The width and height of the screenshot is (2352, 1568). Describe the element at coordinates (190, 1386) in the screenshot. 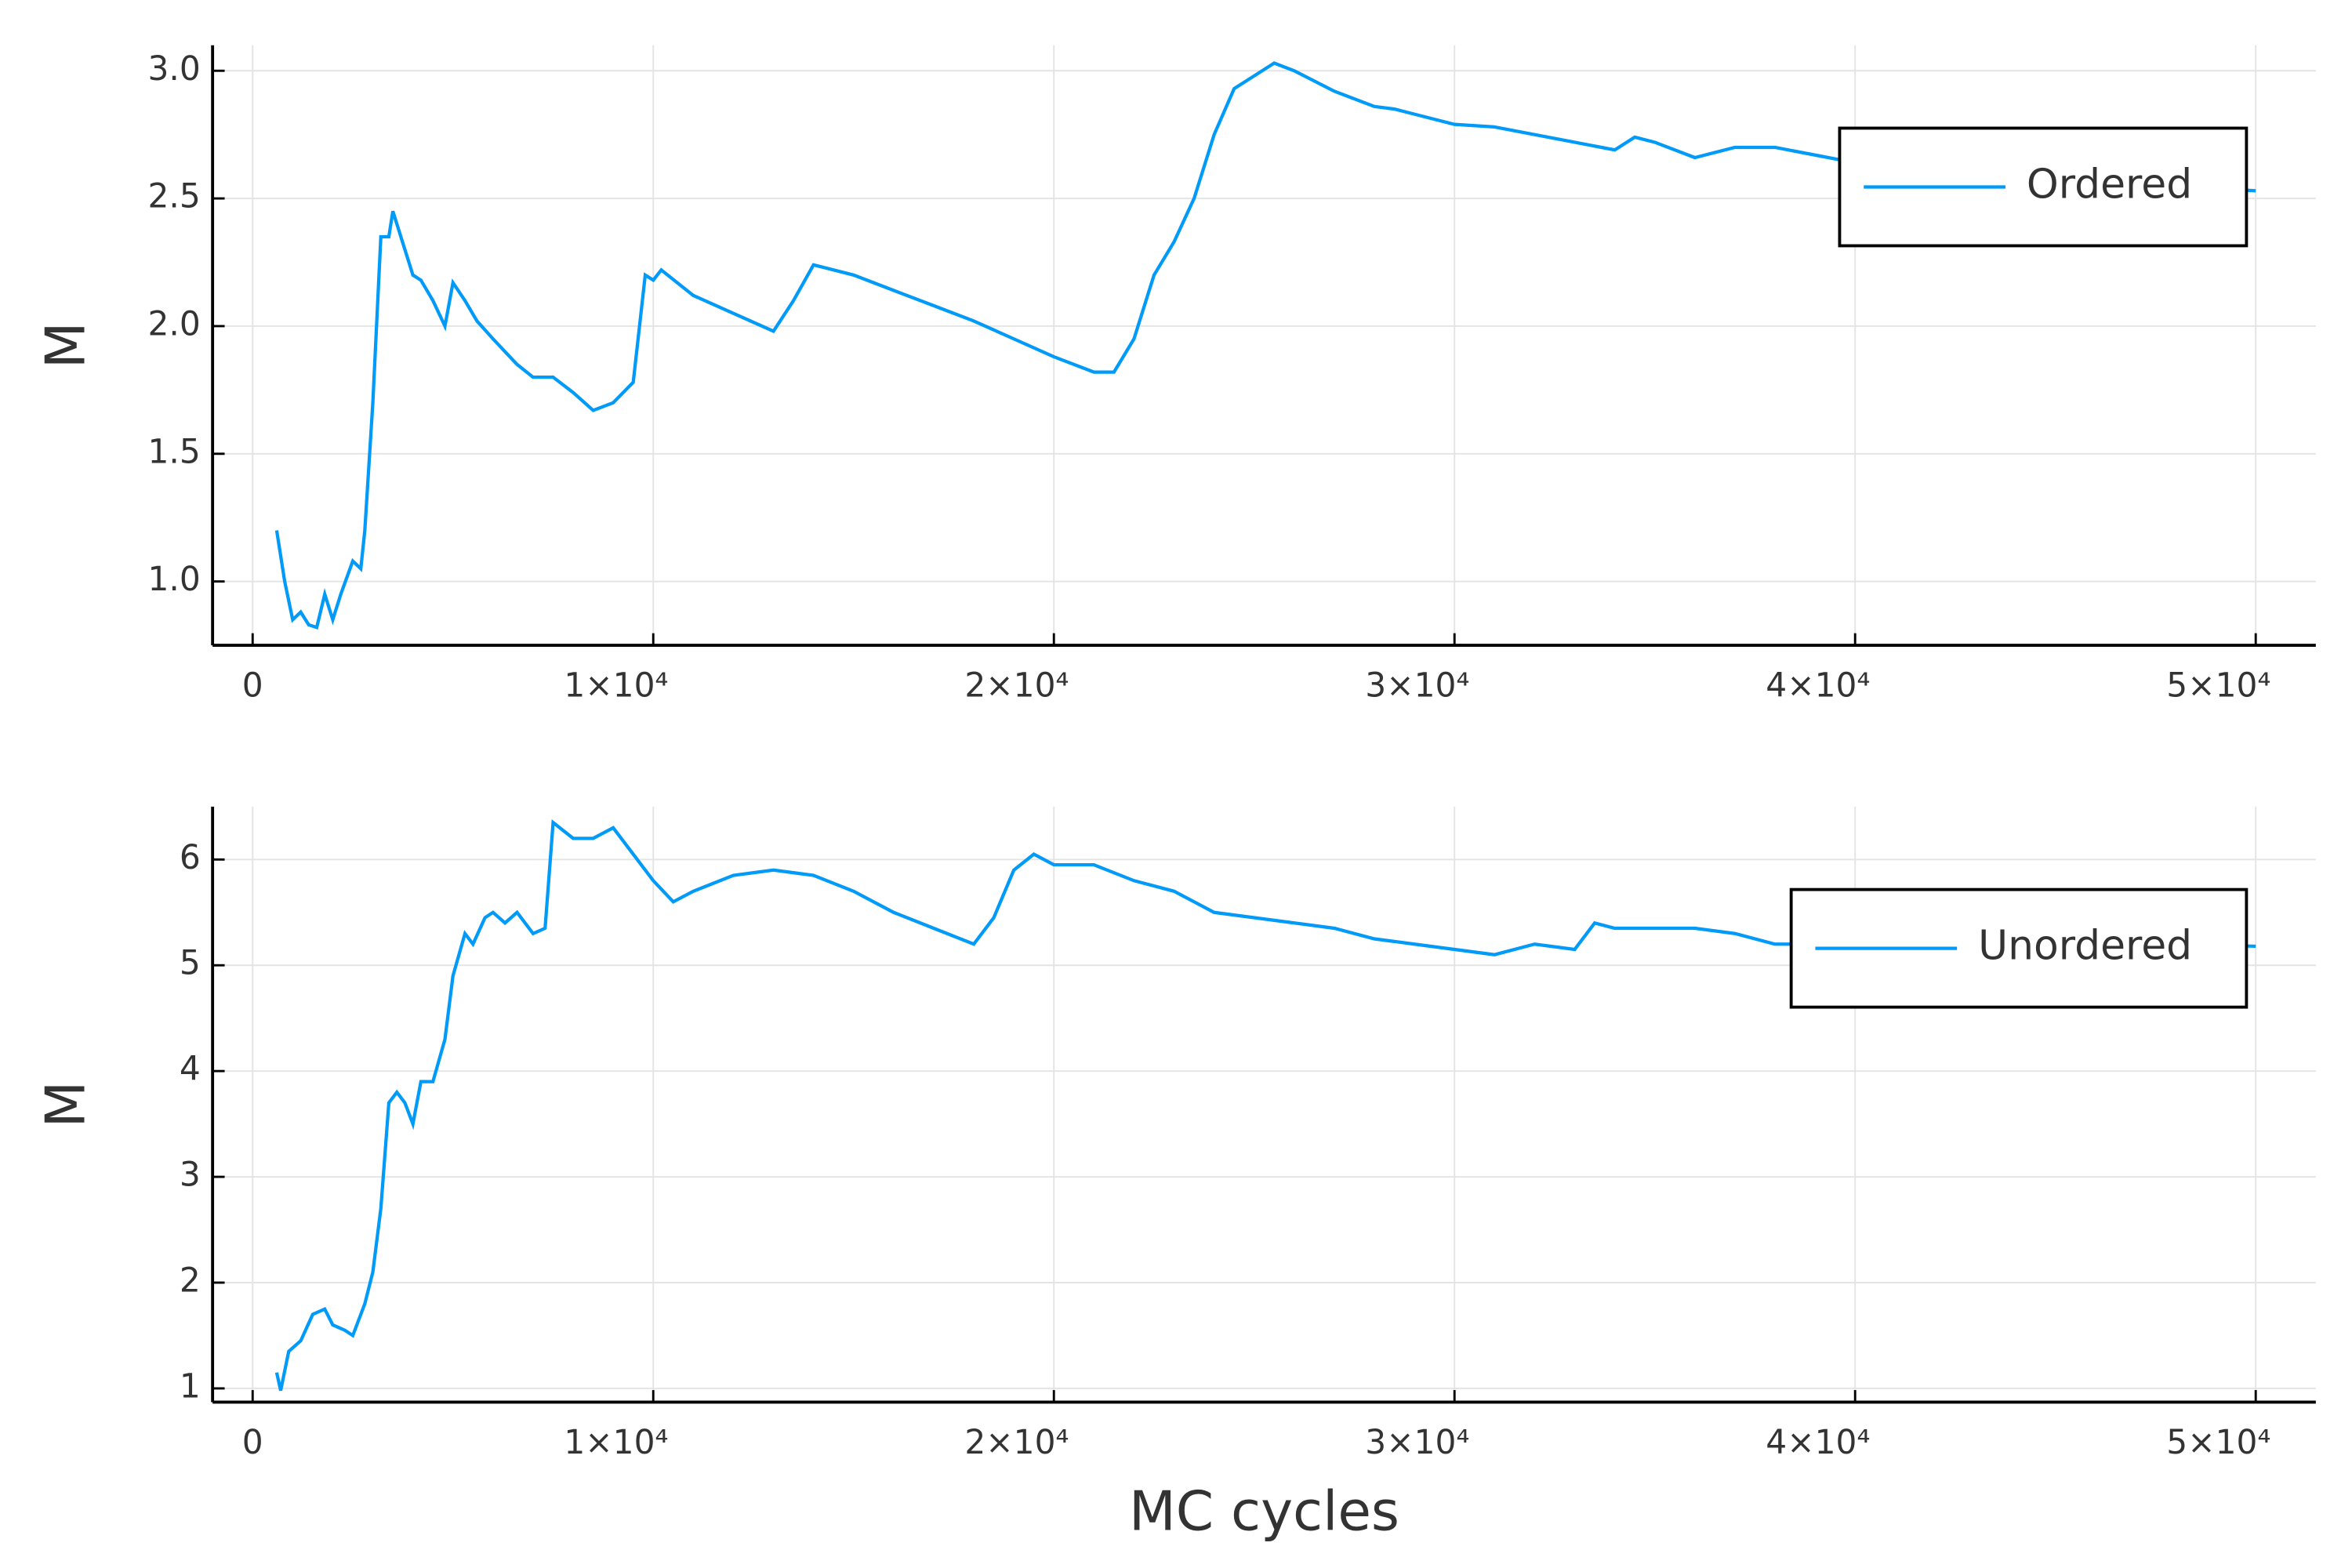

I see `y-tick-label: 1` at that location.